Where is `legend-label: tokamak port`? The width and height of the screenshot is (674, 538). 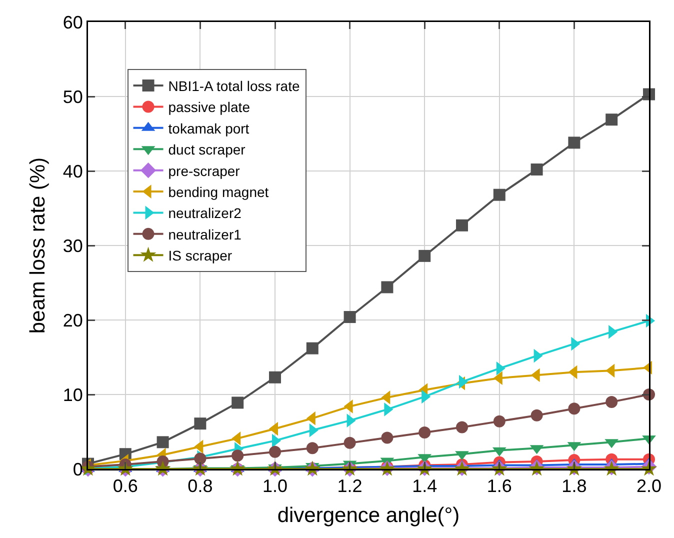 legend-label: tokamak port is located at coordinates (209, 128).